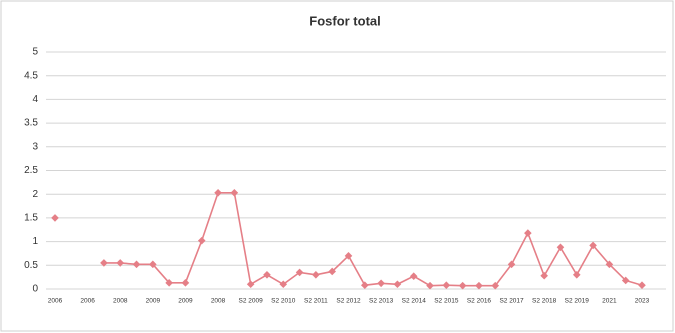  What do you see at coordinates (31, 265) in the screenshot?
I see `y-tick-label: 0.5` at bounding box center [31, 265].